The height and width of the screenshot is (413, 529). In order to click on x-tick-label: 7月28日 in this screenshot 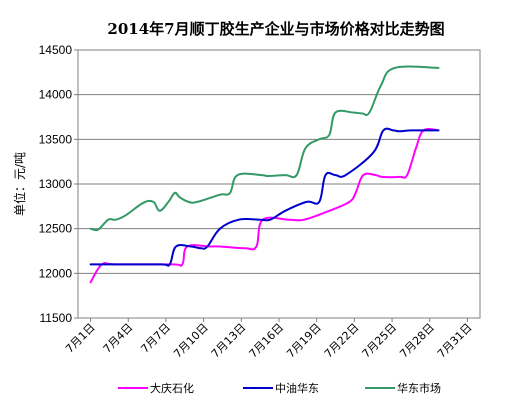, I will do `click(417, 341)`.